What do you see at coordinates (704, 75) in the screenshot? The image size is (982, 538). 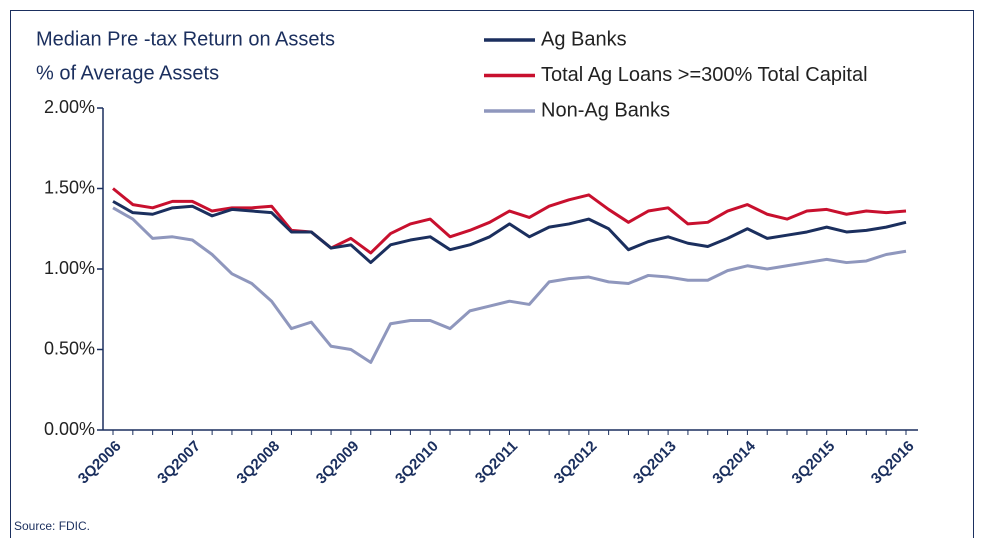 I see `legend-label: Total Ag Loans >=300% Total Capital` at bounding box center [704, 75].